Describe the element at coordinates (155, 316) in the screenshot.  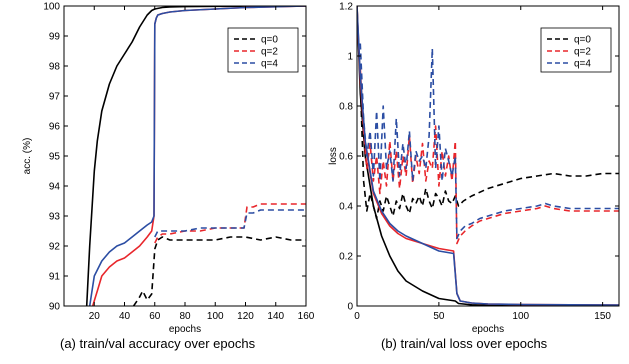
I see `x-tick-label-a-2: 60` at that location.